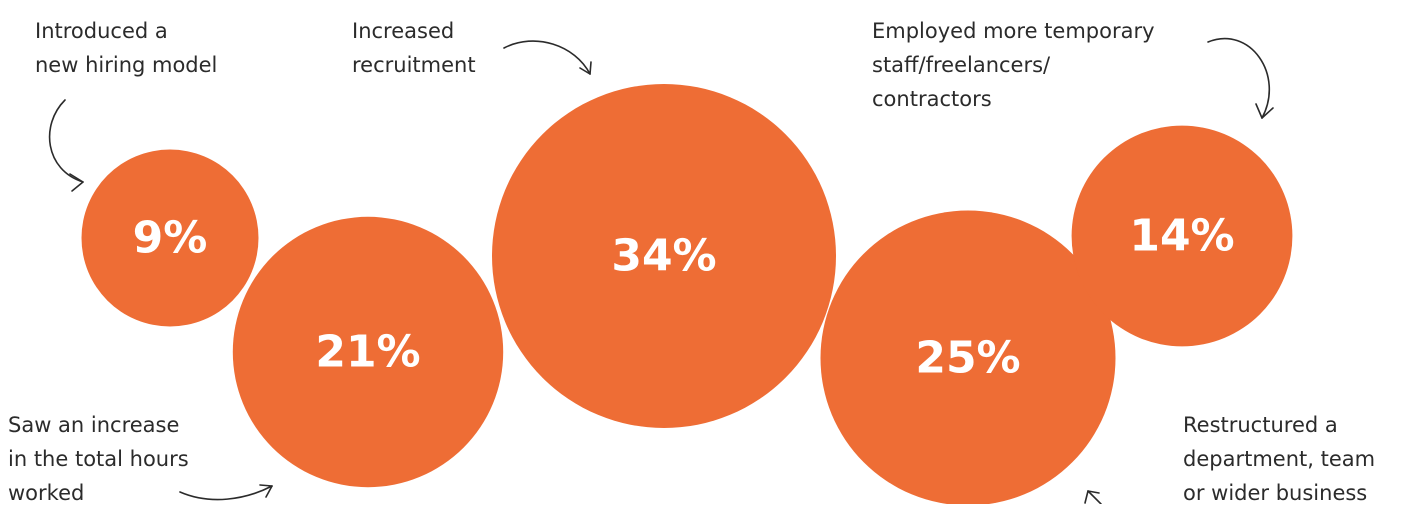  What do you see at coordinates (226, 493) in the screenshot?
I see `arrow-total-hours` at bounding box center [226, 493].